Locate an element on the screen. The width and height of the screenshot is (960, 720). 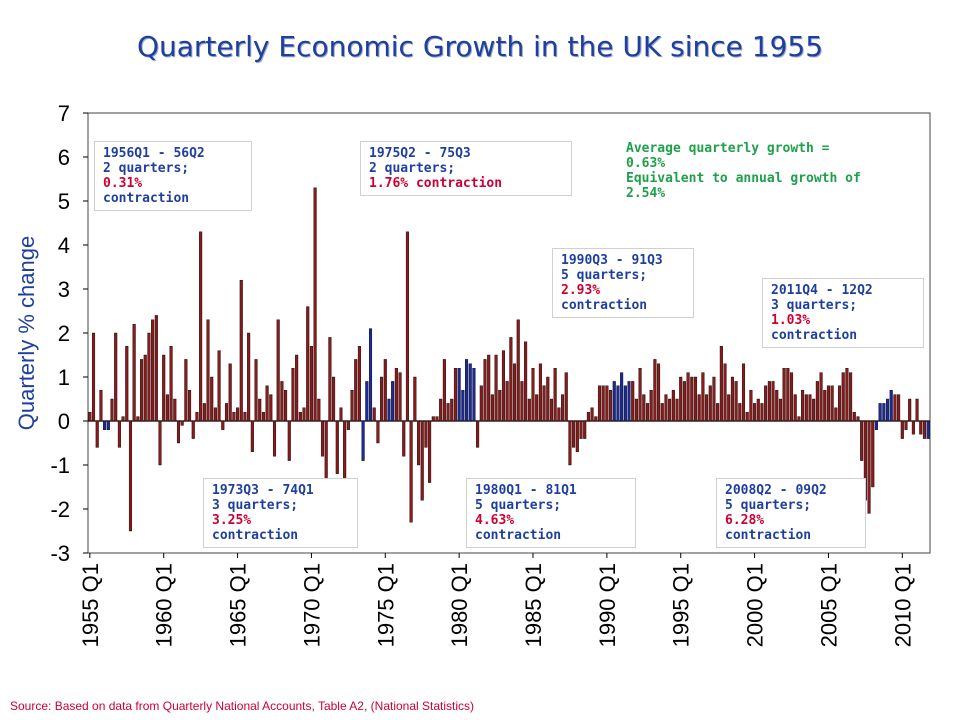
annotation-period: 1975Q2 - 75Q3 is located at coordinates (420, 153).